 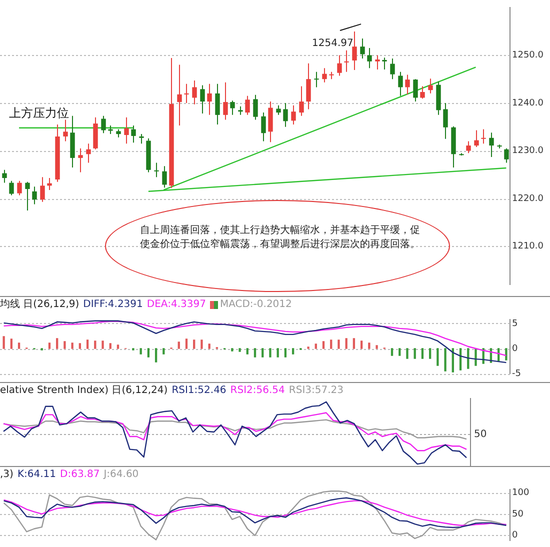 What do you see at coordinates (528, 151) in the screenshot?
I see `y-tick-label: 1230.0` at bounding box center [528, 151].